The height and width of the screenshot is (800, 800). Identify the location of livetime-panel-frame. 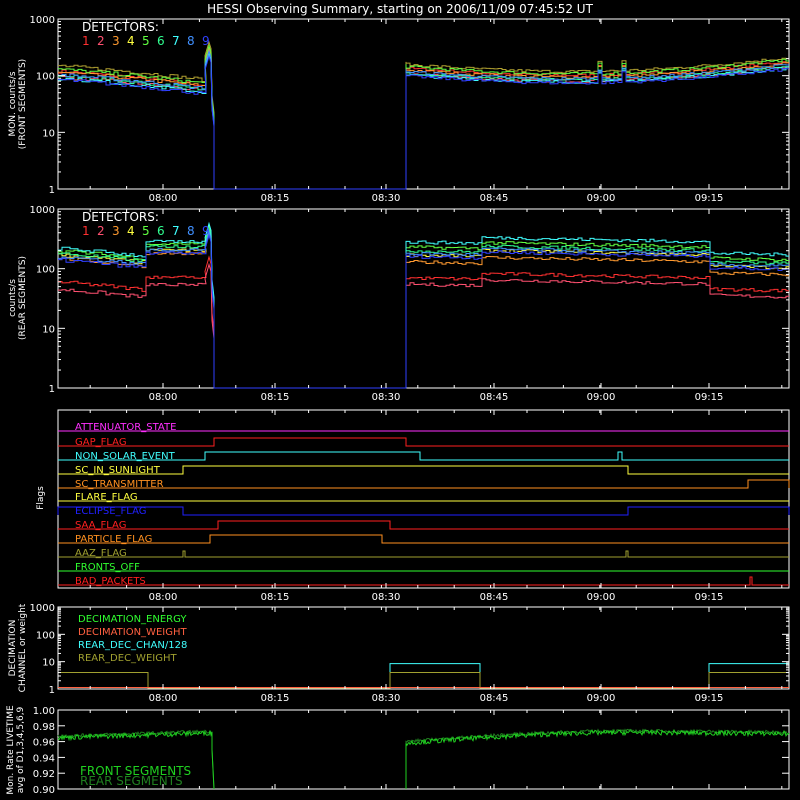
(423, 749).